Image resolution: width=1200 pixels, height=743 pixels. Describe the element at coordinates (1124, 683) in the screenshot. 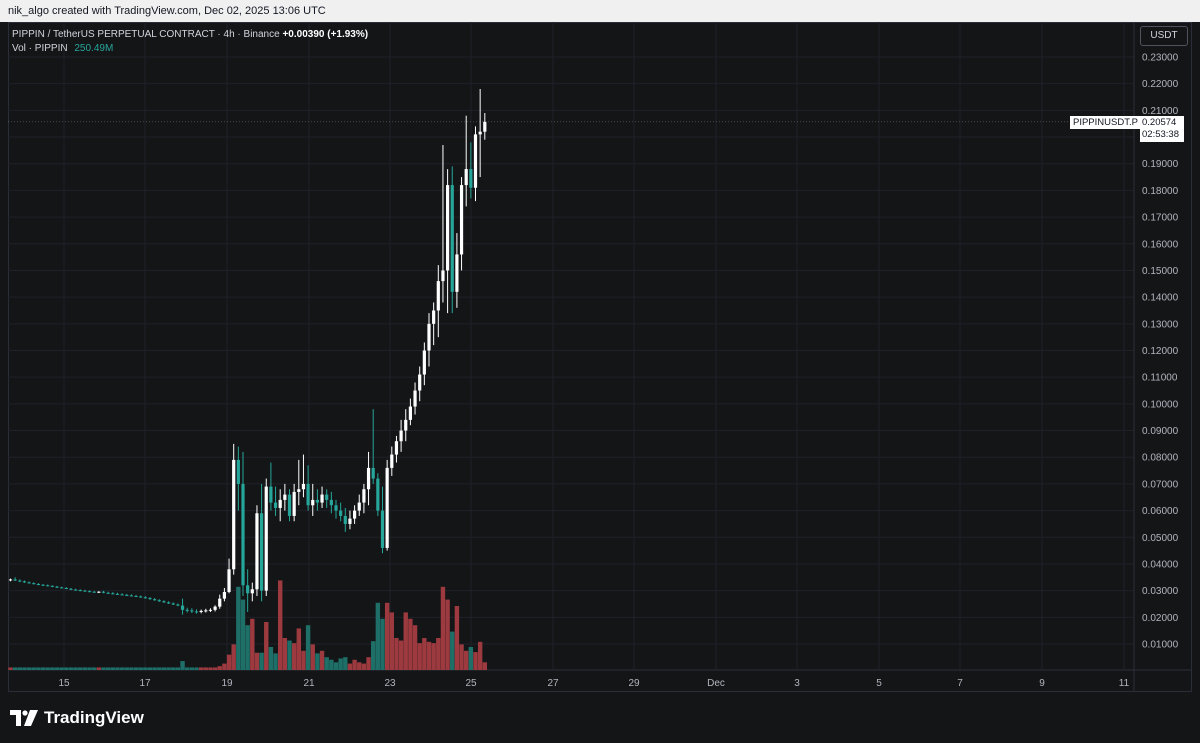

I see `time-tick-label: 11` at that location.